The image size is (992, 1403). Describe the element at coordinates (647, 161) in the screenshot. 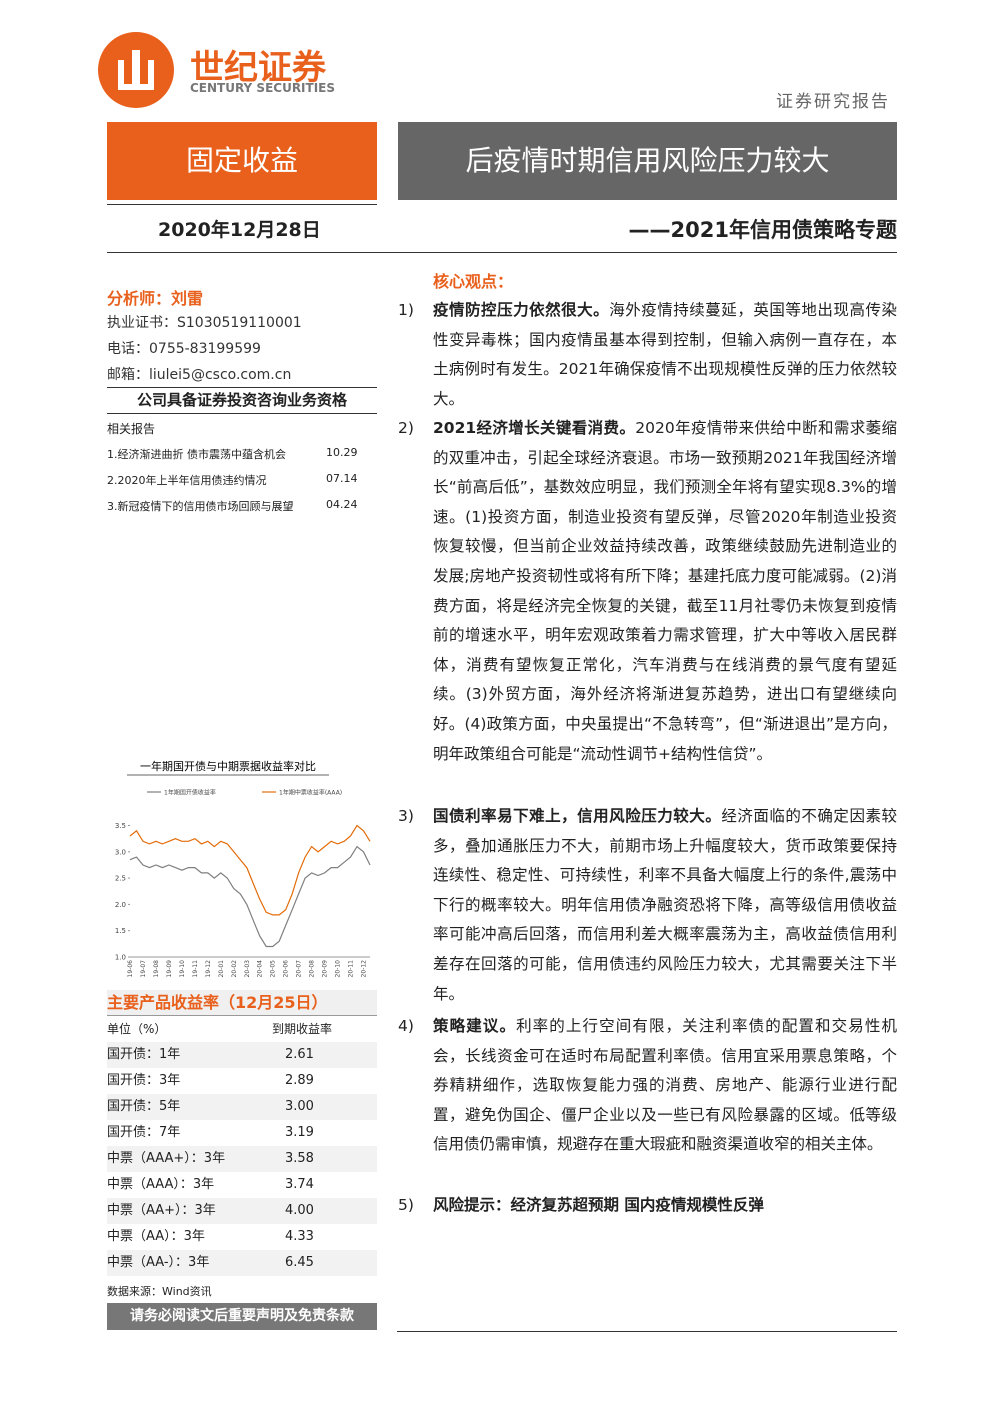

I see `report-title: 后疫情时期信用风险压力较大` at that location.